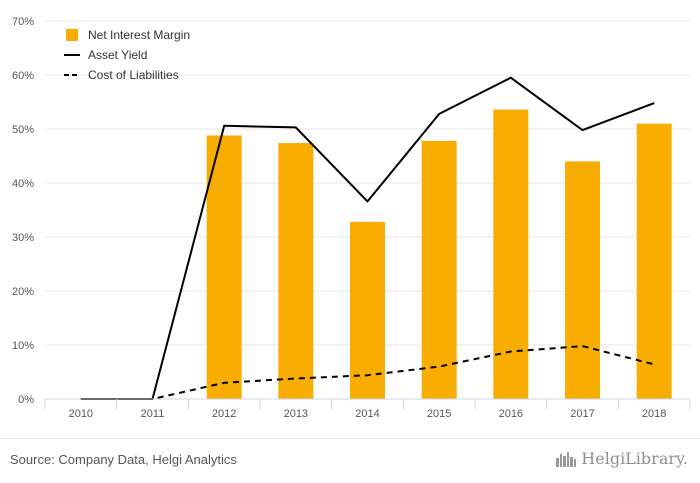 Image resolution: width=700 pixels, height=483 pixels. Describe the element at coordinates (23, 22) in the screenshot. I see `y-tick-label: 70%` at that location.